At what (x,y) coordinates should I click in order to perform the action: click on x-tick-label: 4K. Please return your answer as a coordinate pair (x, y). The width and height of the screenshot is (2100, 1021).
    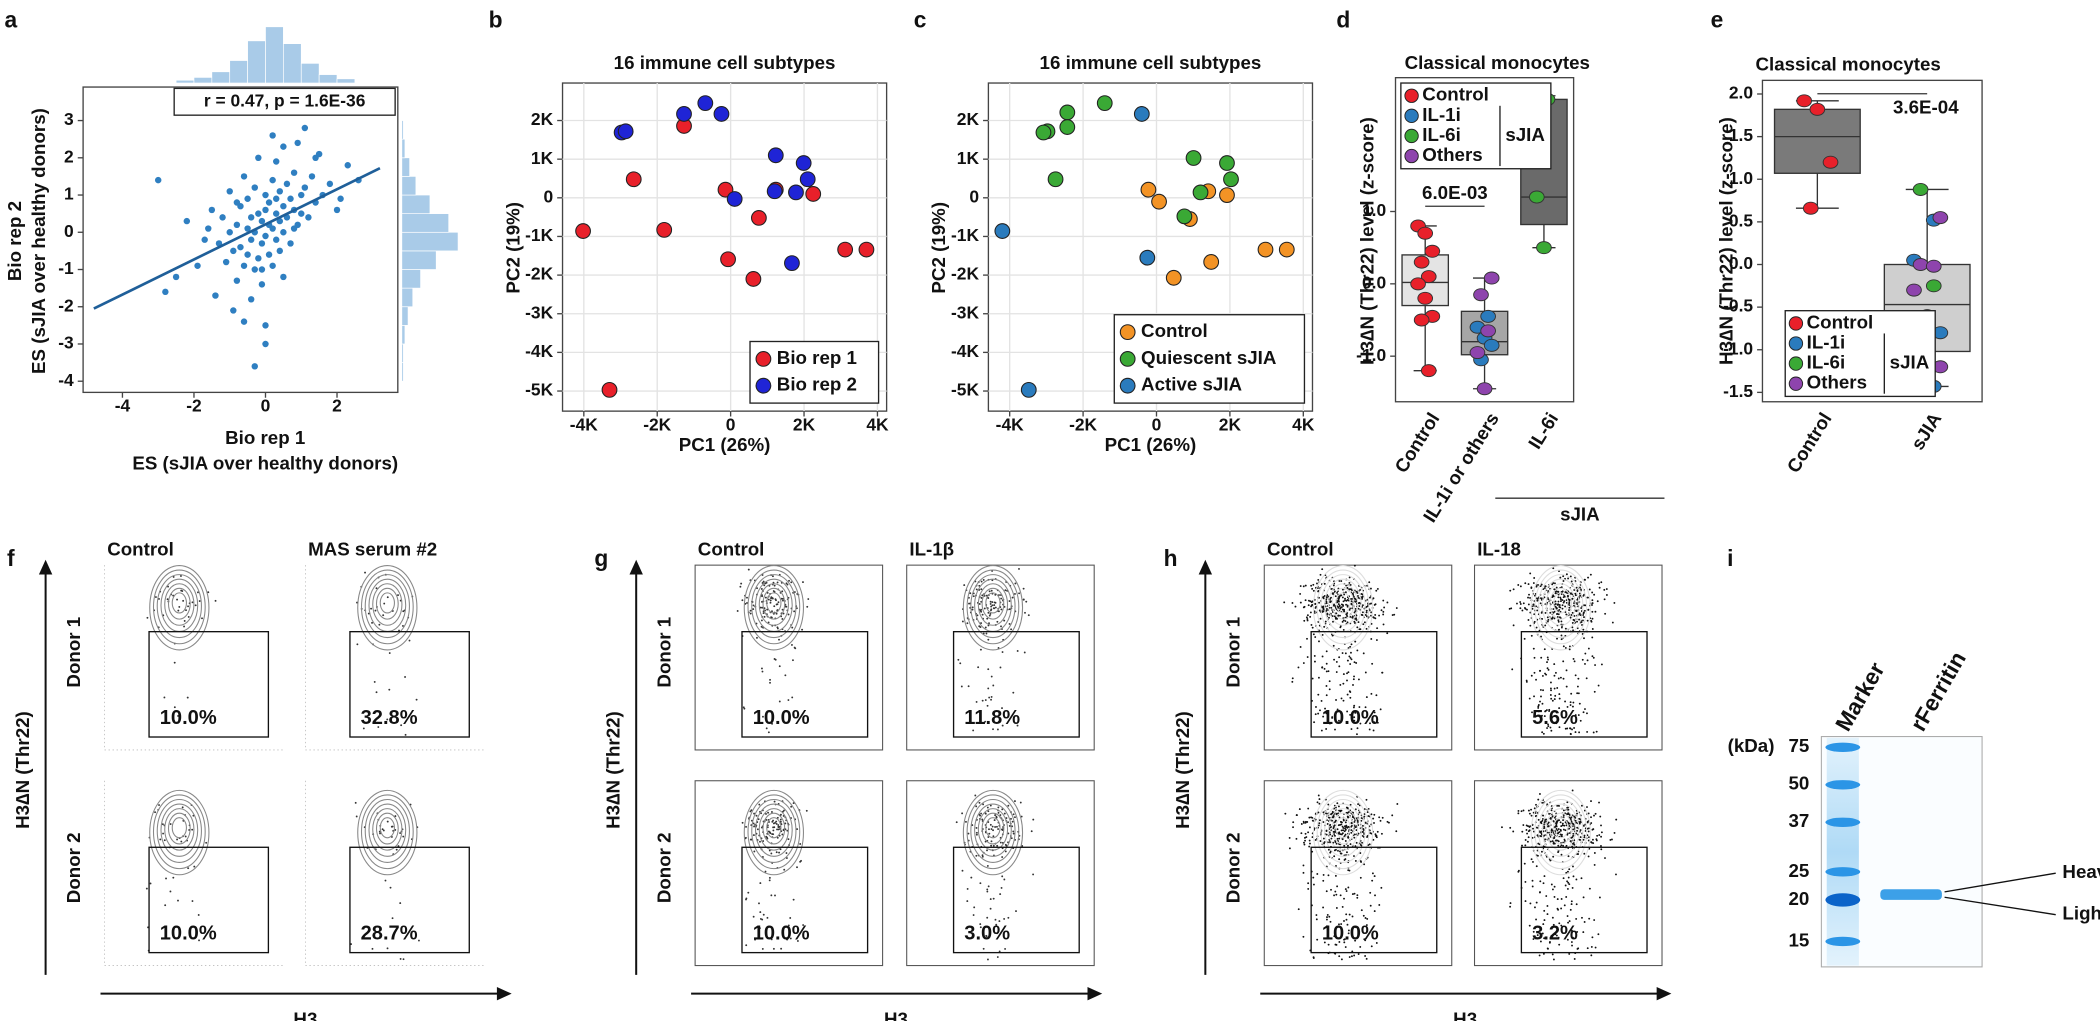
    Looking at the image, I should click on (877, 424).